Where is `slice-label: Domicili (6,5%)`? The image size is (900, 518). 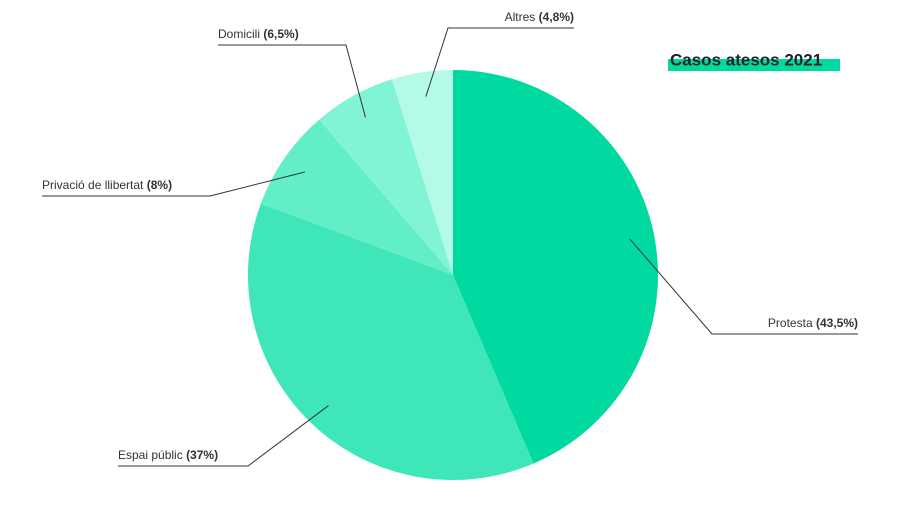
slice-label: Domicili (6,5%) is located at coordinates (258, 34).